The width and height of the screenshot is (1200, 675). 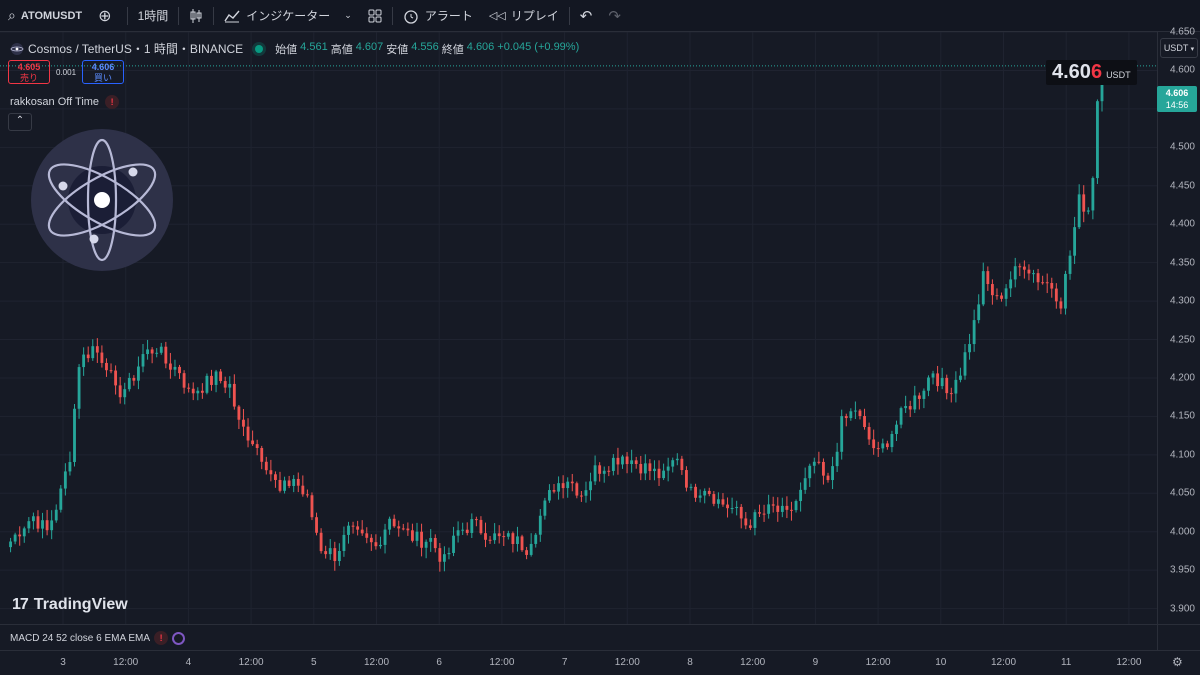 What do you see at coordinates (45, 16) in the screenshot?
I see `symbol-search: ⌕ ATOMUSDT` at bounding box center [45, 16].